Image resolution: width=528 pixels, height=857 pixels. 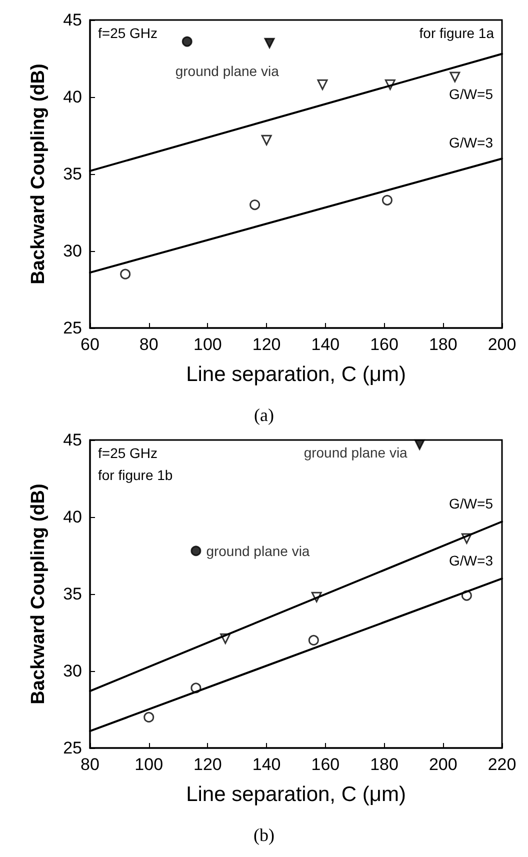 What do you see at coordinates (502, 764) in the screenshot?
I see `x-tick-label: 220` at bounding box center [502, 764].